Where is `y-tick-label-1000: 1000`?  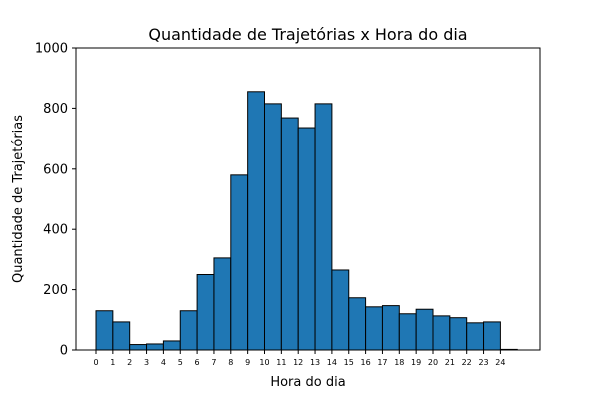
y-tick-label-1000: 1000 is located at coordinates (51, 49).